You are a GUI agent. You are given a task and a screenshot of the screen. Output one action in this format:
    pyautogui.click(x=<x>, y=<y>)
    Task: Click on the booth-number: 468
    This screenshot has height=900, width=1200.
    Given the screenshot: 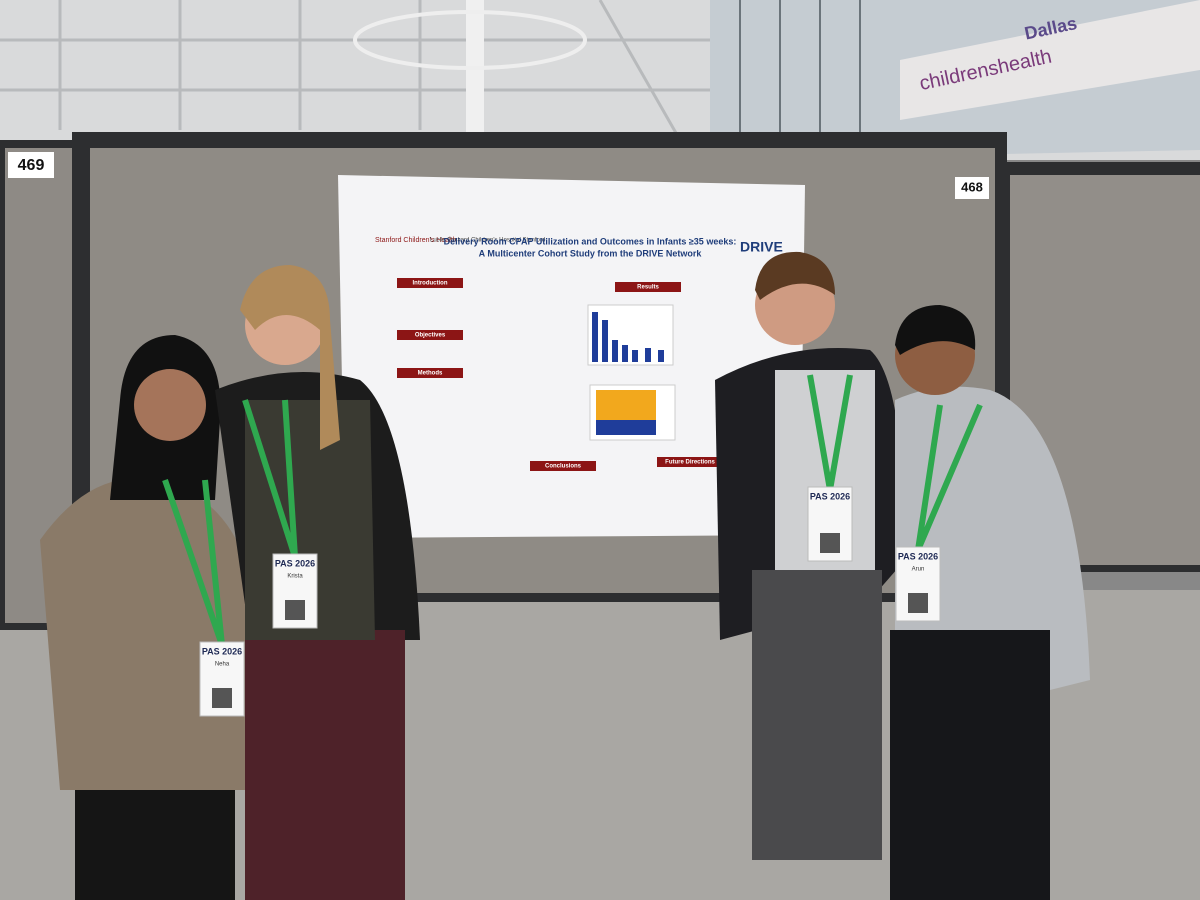 What is the action you would take?
    pyautogui.click(x=972, y=186)
    